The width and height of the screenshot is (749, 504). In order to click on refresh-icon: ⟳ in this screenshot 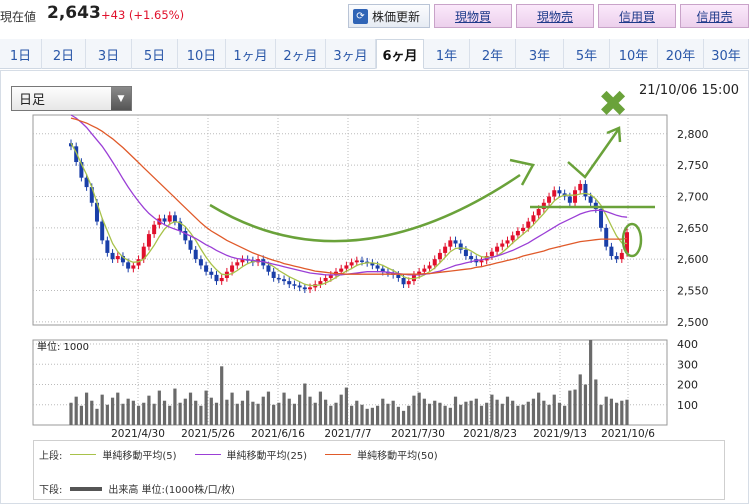, I will do `click(360, 16)`.